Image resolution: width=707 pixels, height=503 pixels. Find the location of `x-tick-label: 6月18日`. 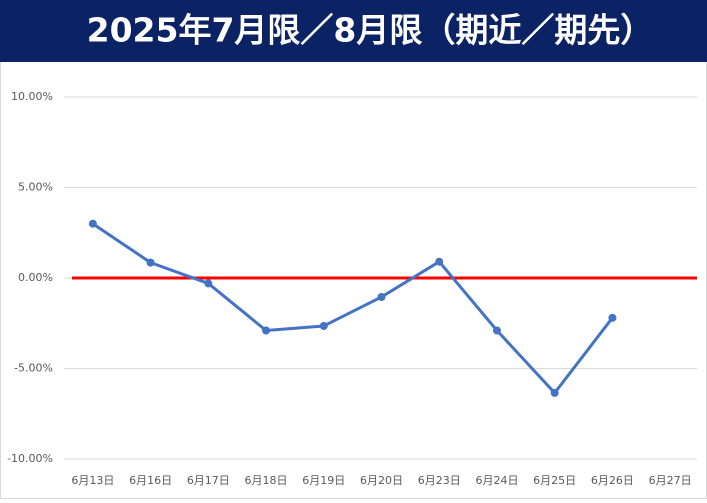

x-tick-label: 6月18日 is located at coordinates (266, 480).